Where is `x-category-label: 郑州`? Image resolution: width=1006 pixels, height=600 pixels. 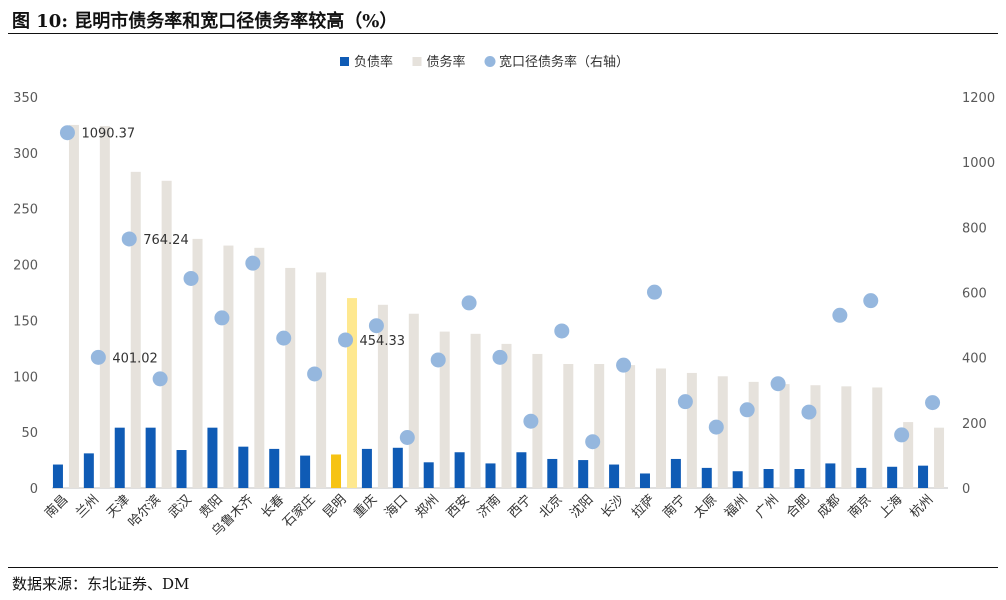
x-category-label: 郑州 is located at coordinates (427, 506).